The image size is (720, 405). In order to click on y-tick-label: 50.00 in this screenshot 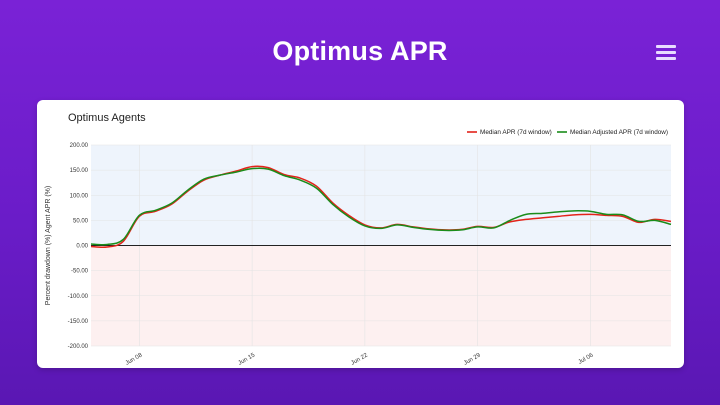, I will do `click(81, 221)`.